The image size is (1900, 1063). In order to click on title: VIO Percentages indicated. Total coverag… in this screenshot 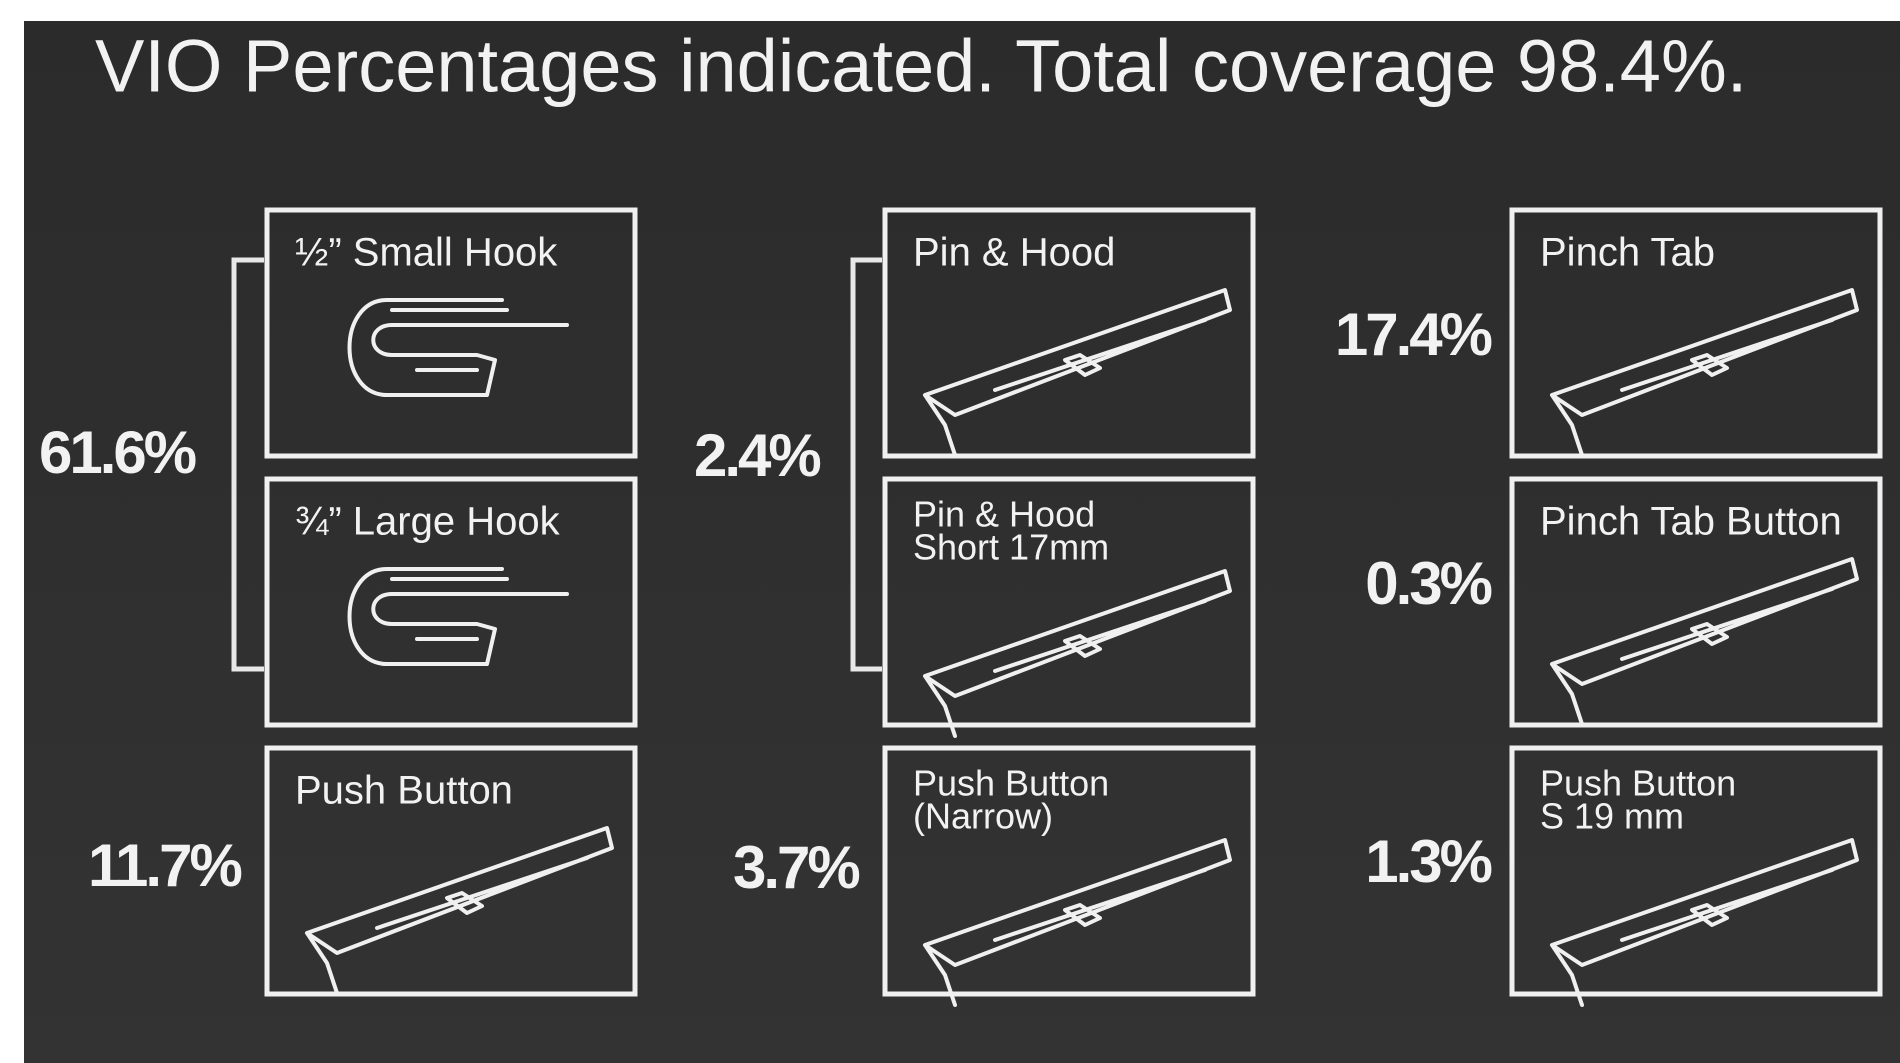, I will do `click(921, 66)`.